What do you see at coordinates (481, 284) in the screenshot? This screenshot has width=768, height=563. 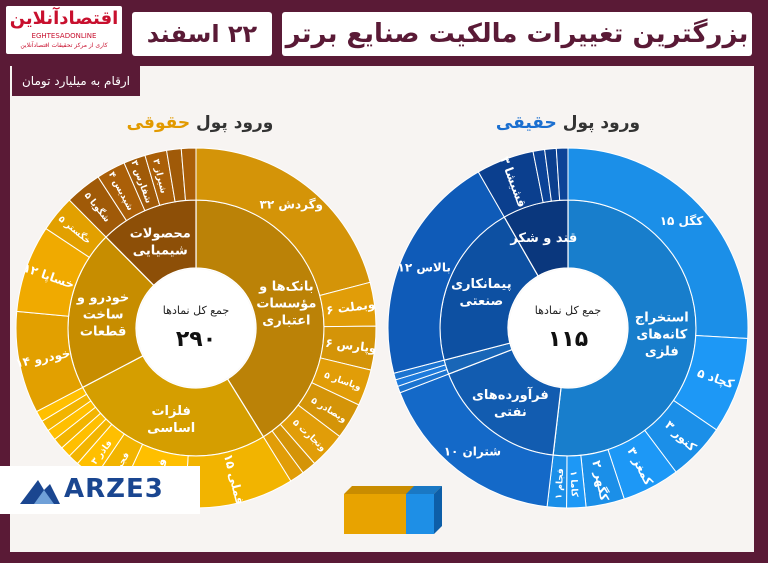 I see `sector-label: پیمانکاری` at bounding box center [481, 284].